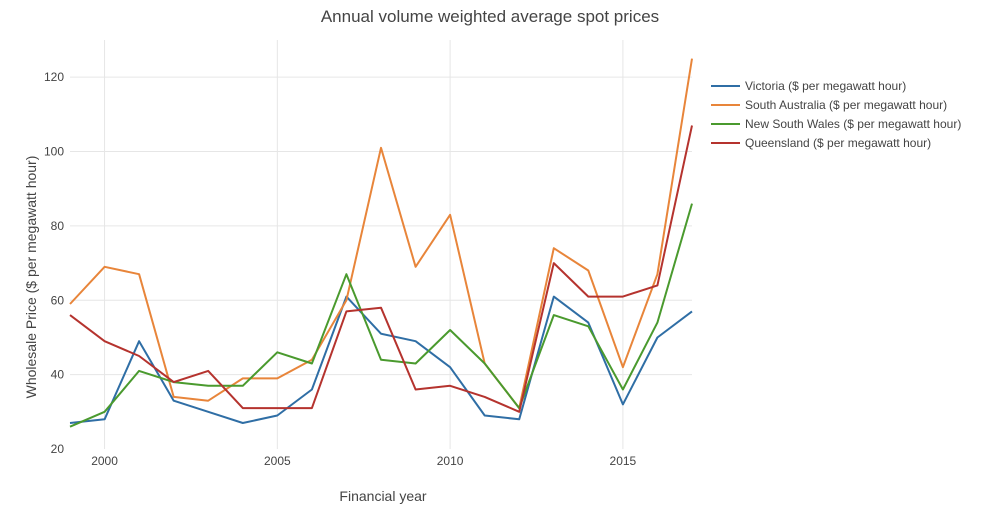 The image size is (985, 524). I want to click on y-tick-label: 100, so click(54, 152).